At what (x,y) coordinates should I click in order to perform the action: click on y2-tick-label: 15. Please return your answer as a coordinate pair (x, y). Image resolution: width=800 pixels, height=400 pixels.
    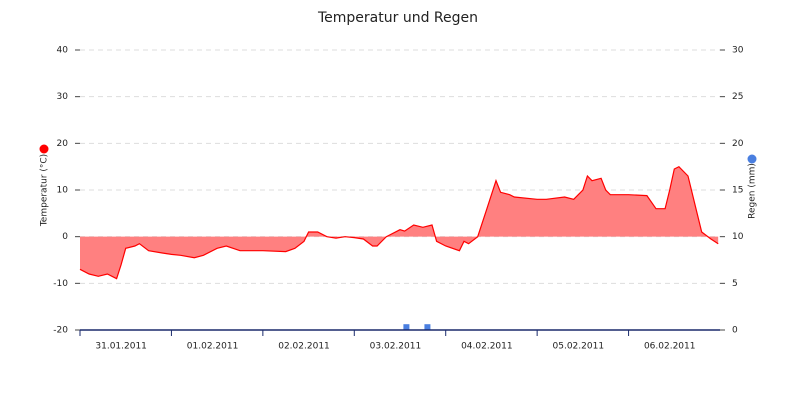
    Looking at the image, I should click on (737, 191).